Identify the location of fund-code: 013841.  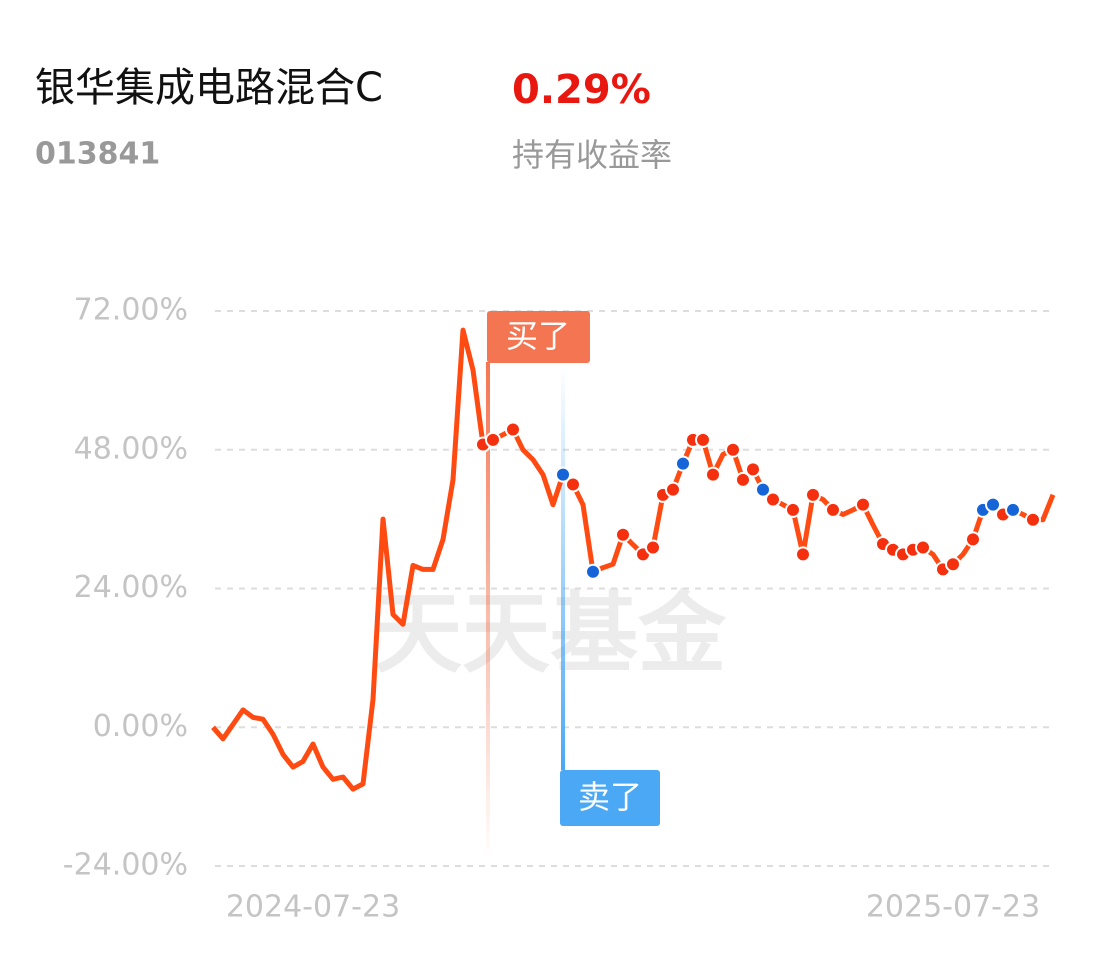
(97, 154).